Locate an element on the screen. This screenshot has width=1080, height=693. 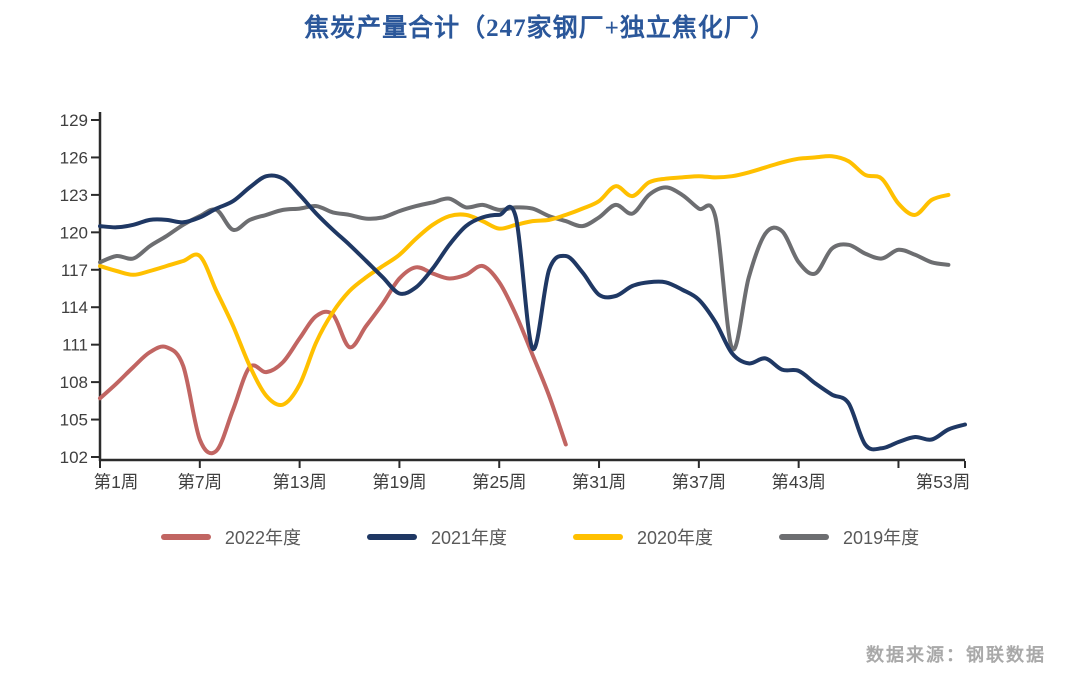
x-axis-label: 第13周 is located at coordinates (299, 482).